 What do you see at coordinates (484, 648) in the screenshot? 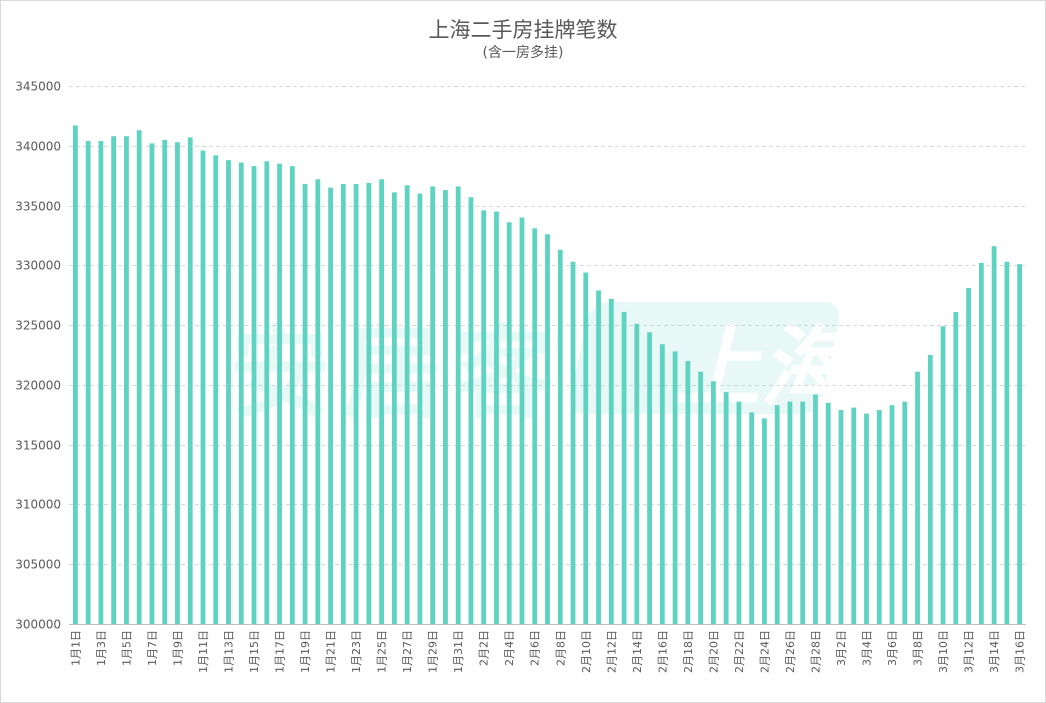
I see `x-tick-label: 2月2日` at bounding box center [484, 648].